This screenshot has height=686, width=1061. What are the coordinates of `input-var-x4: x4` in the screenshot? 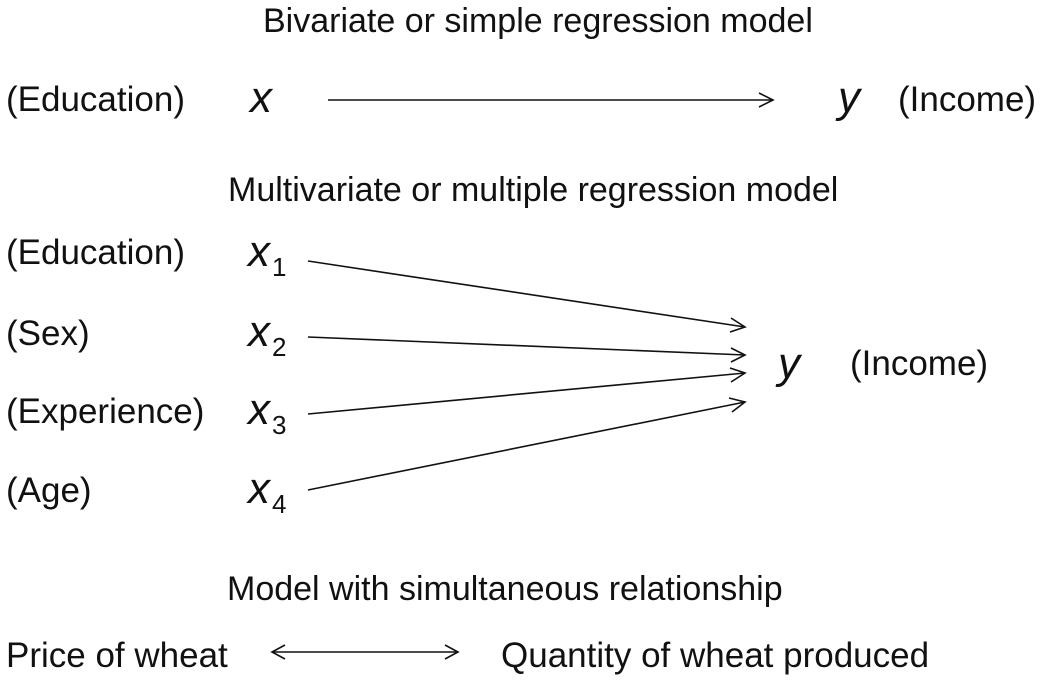 It's located at (267, 491).